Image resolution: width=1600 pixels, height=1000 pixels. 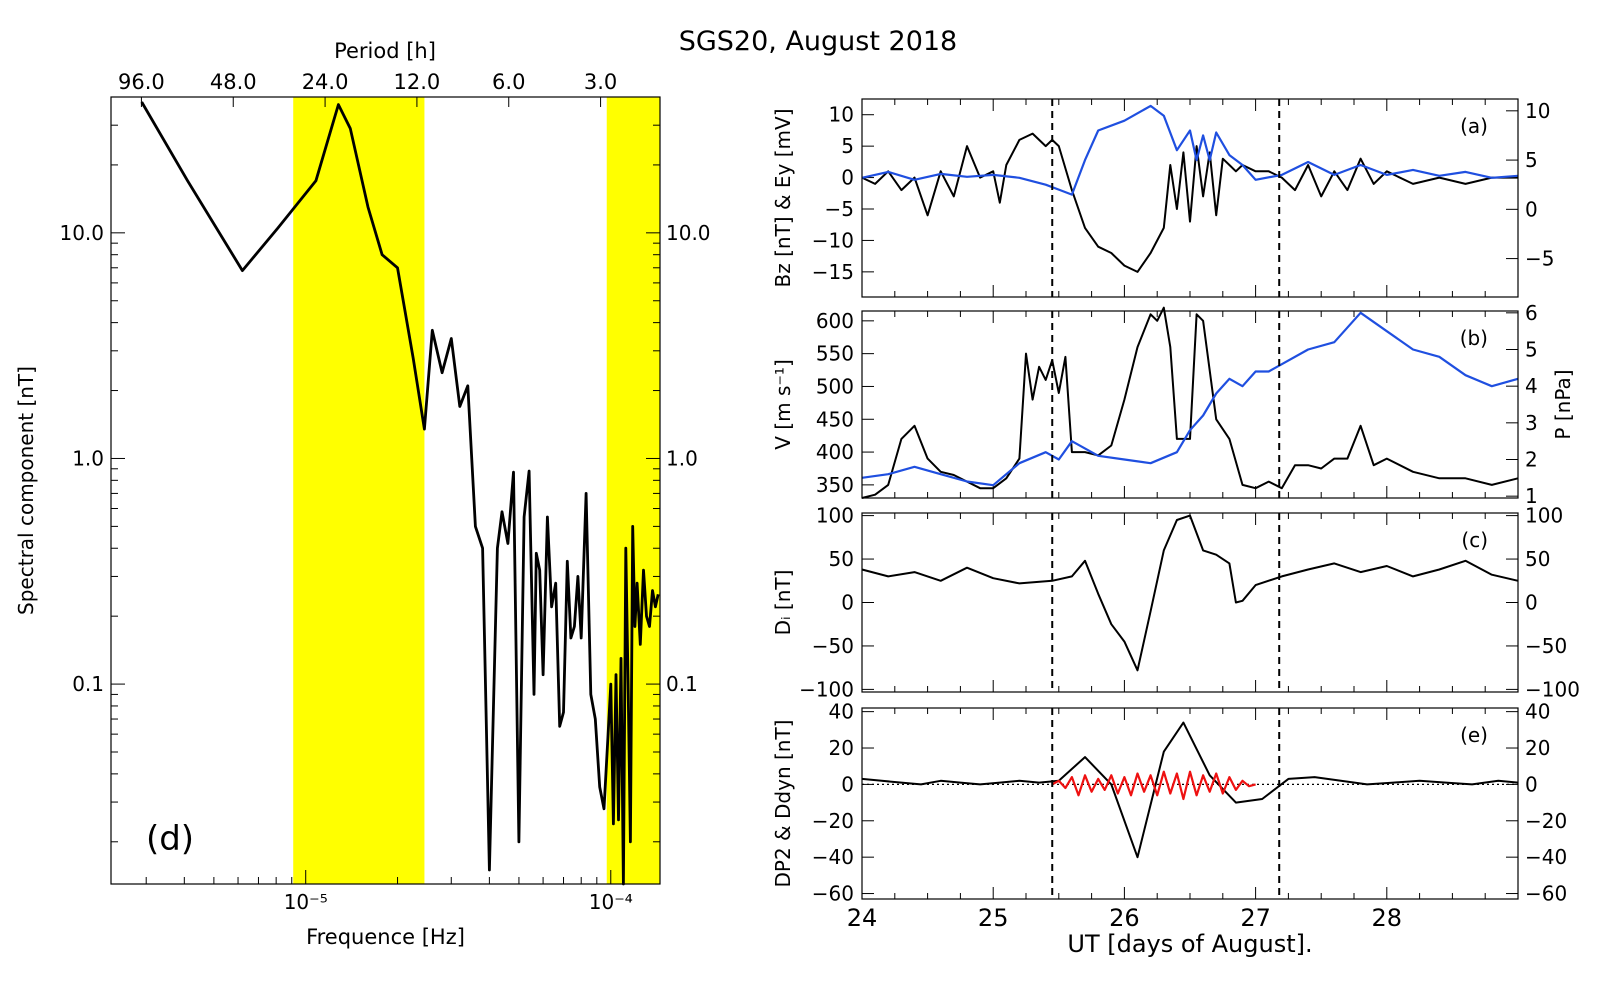 I want to click on y-tick-label-right: 3, so click(x=1531, y=423).